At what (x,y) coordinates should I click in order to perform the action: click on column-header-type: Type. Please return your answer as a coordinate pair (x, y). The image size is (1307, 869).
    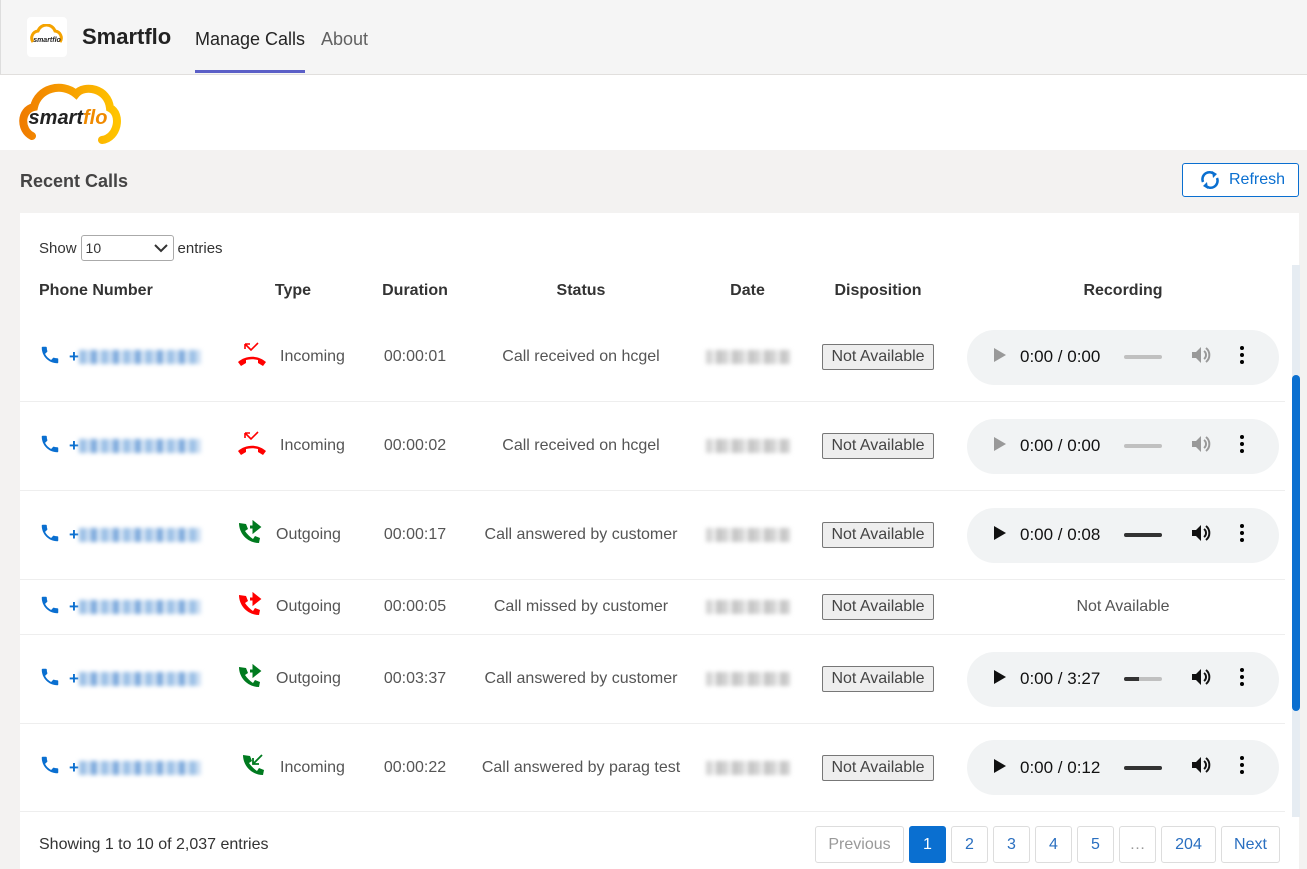
    Looking at the image, I should click on (293, 290).